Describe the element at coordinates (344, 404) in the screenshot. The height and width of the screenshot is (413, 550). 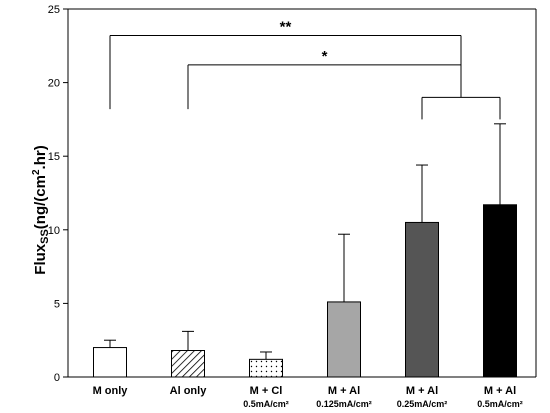
I see `x-tick-sublabel: 0.125mA/cm²` at that location.